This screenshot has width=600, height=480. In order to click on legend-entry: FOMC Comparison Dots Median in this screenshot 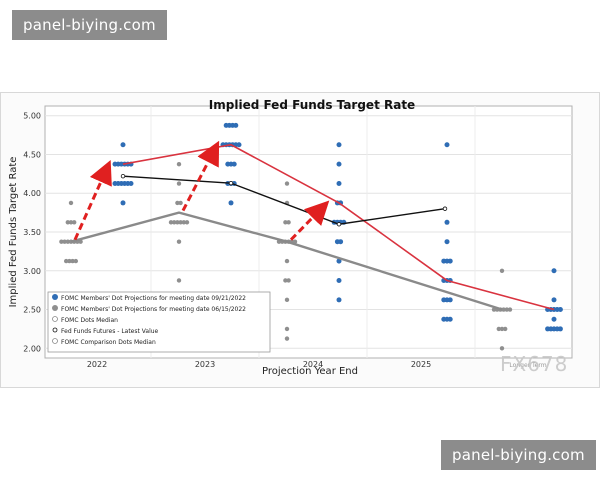, I will do `click(108, 342)`.